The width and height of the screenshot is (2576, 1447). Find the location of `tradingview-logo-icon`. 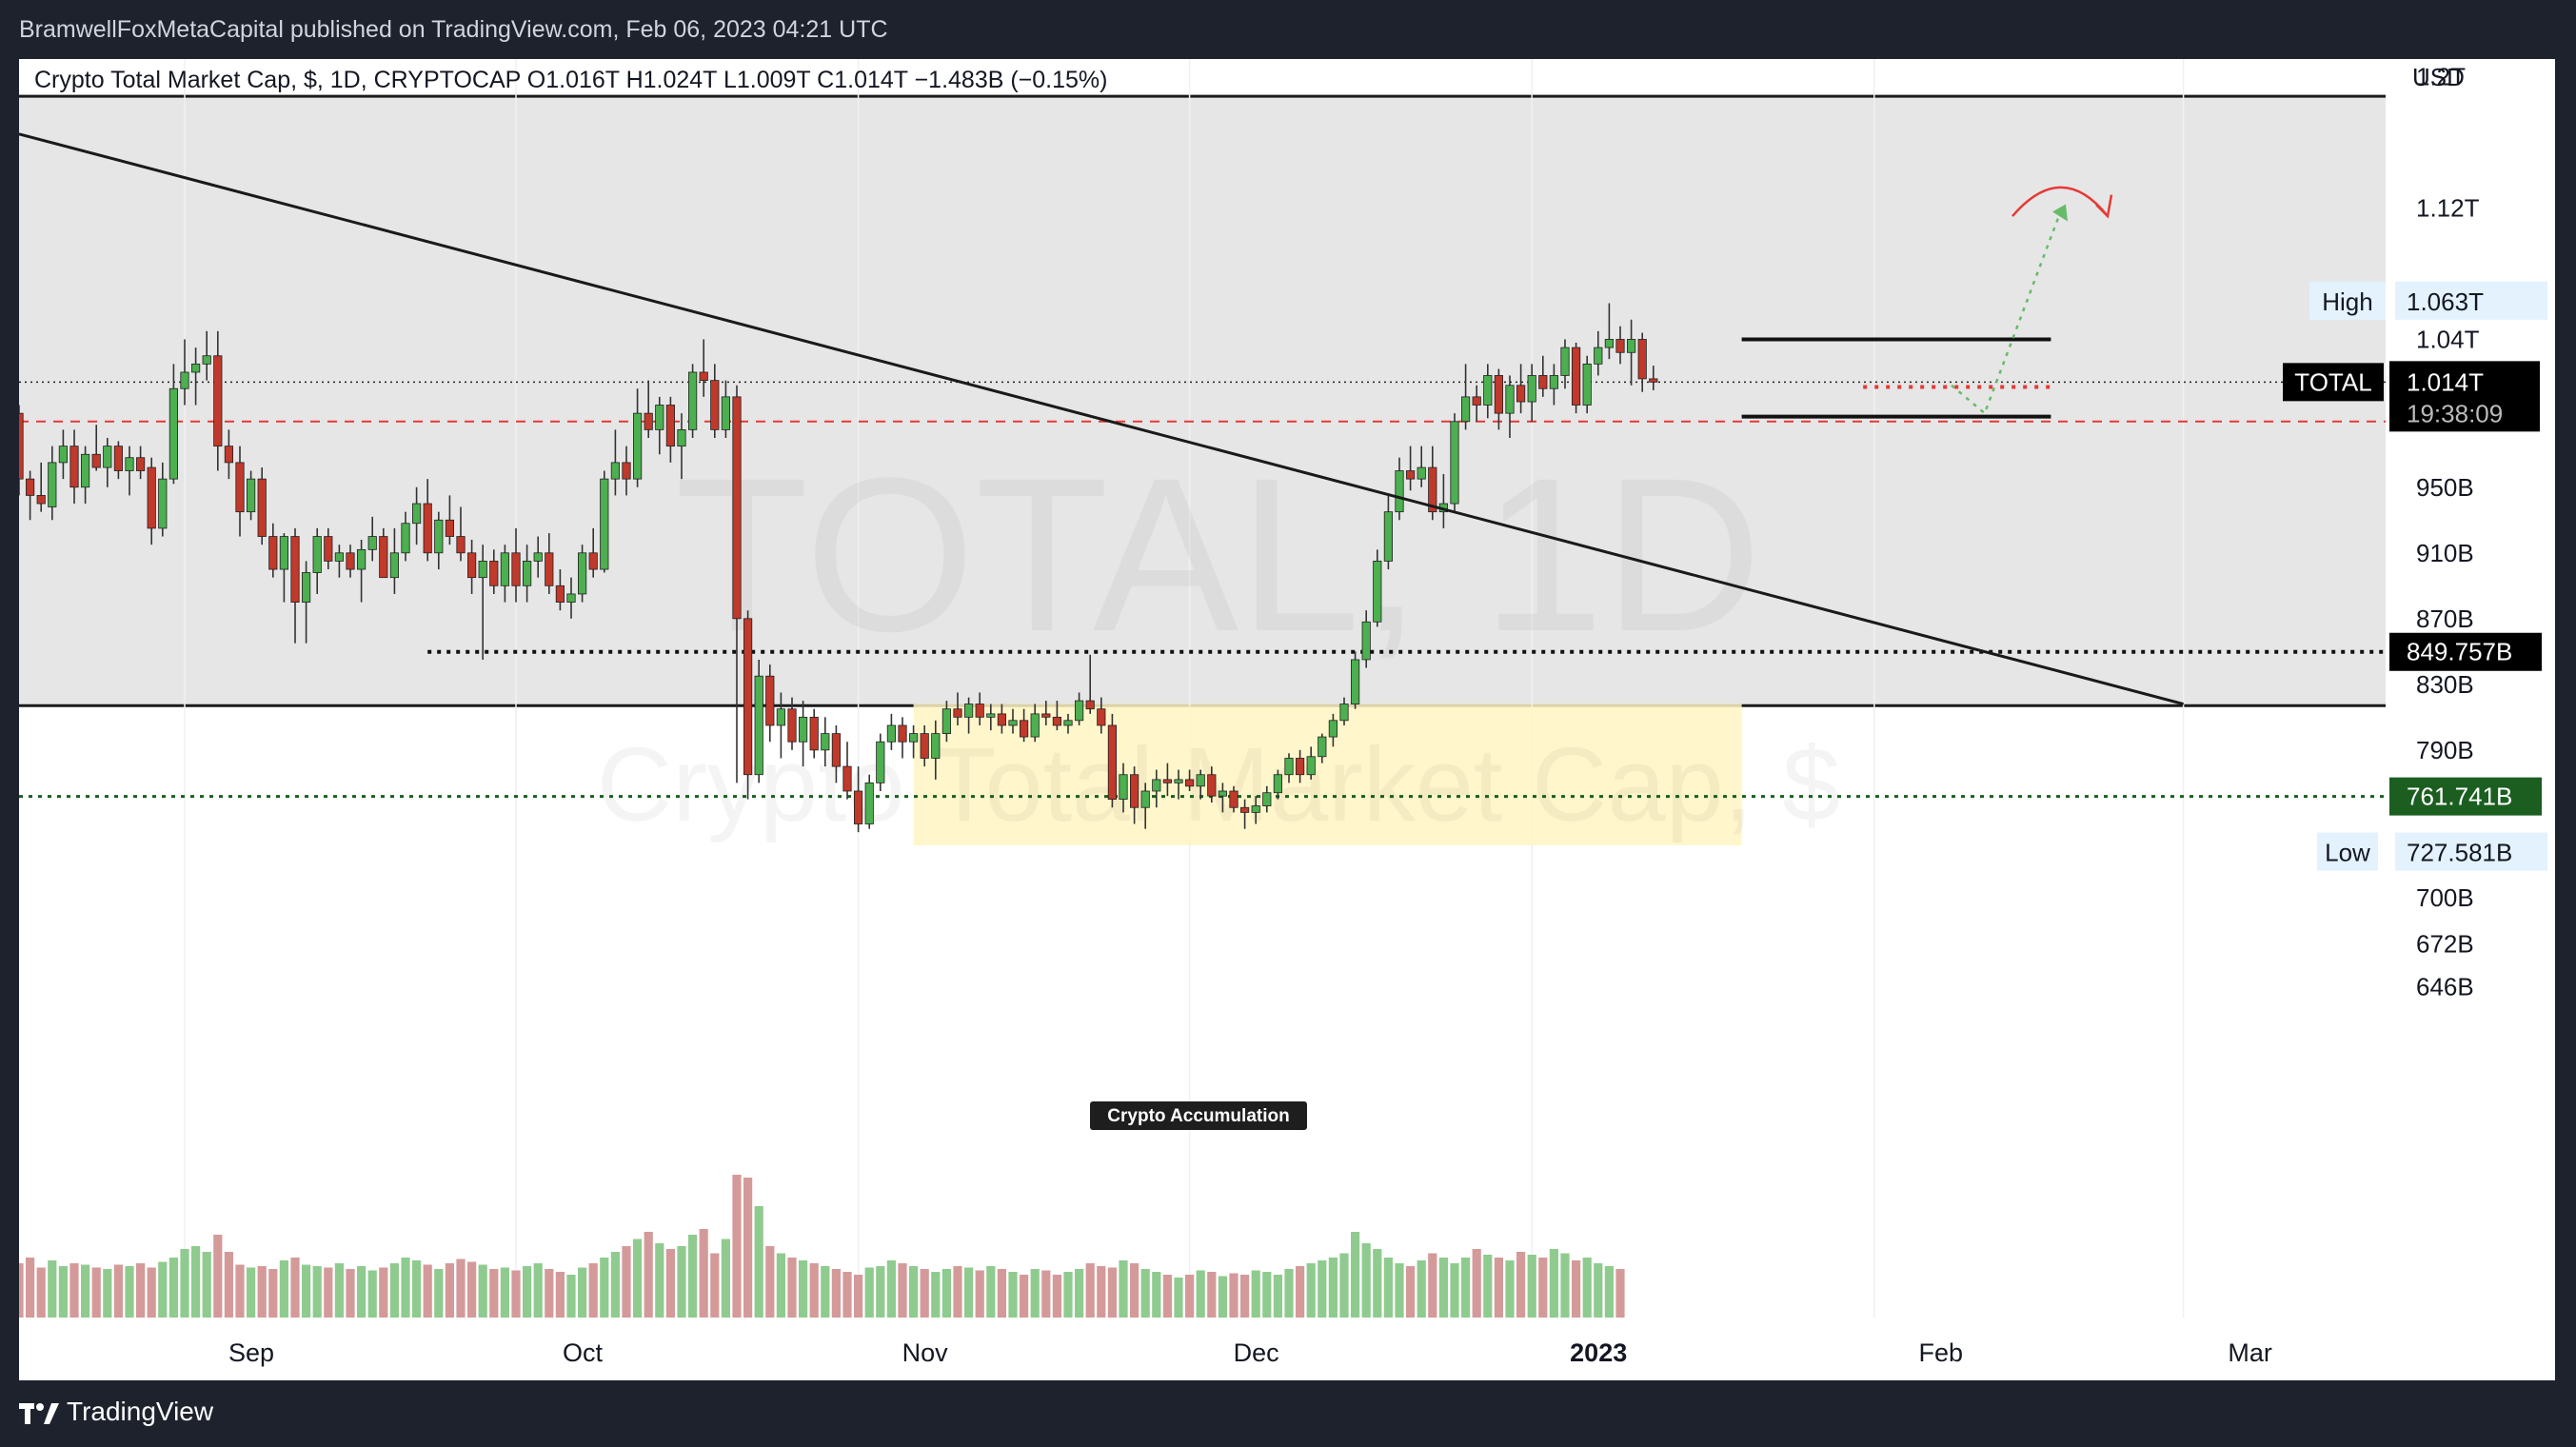

tradingview-logo-icon is located at coordinates (39, 1414).